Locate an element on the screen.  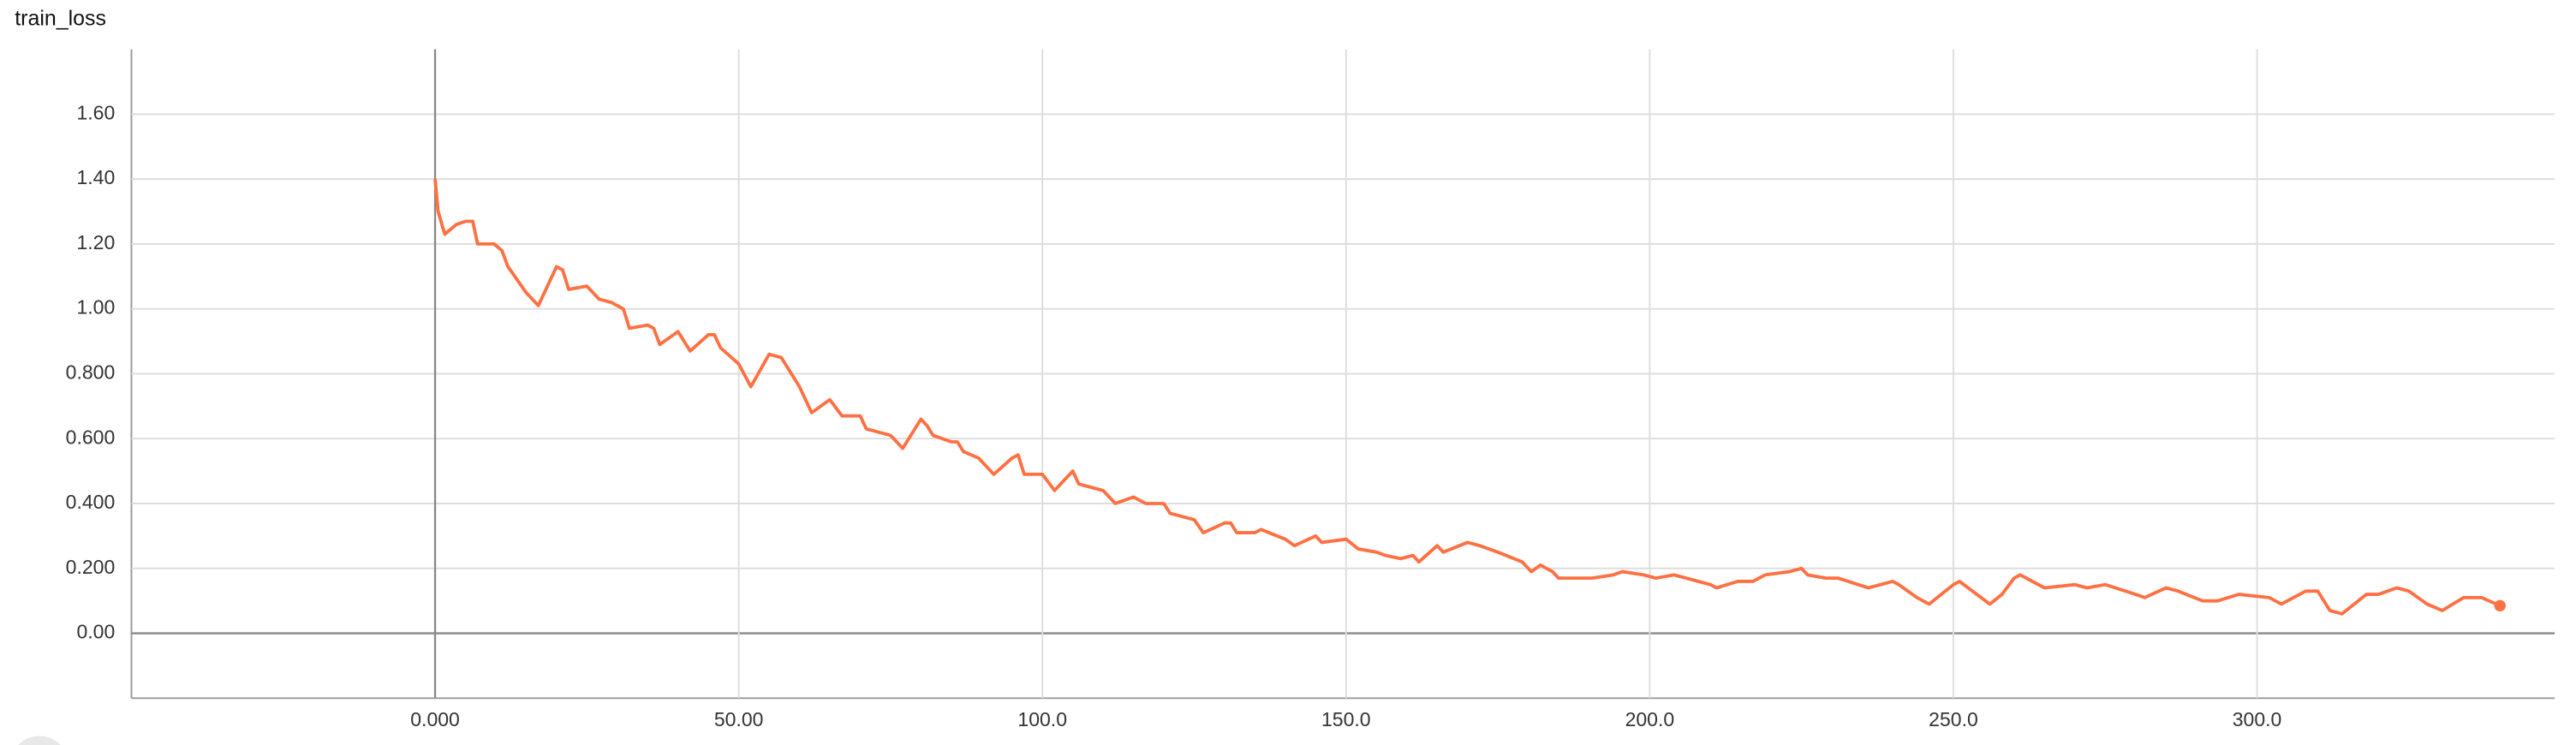
chart-title: train_loss is located at coordinates (61, 19).